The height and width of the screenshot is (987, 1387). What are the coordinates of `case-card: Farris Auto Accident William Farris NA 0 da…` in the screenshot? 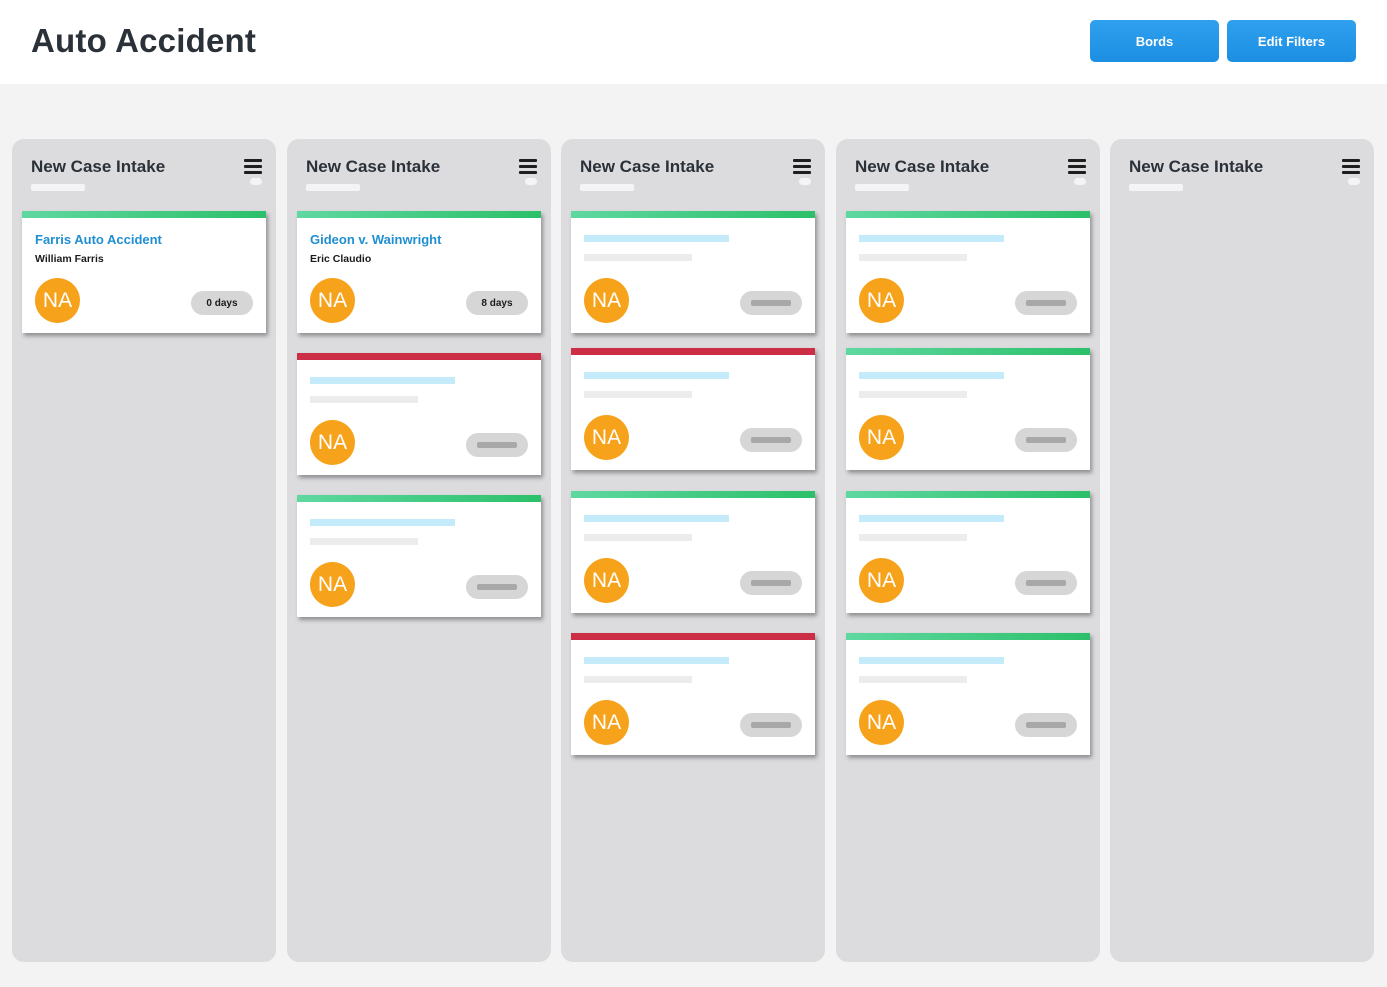 It's located at (144, 272).